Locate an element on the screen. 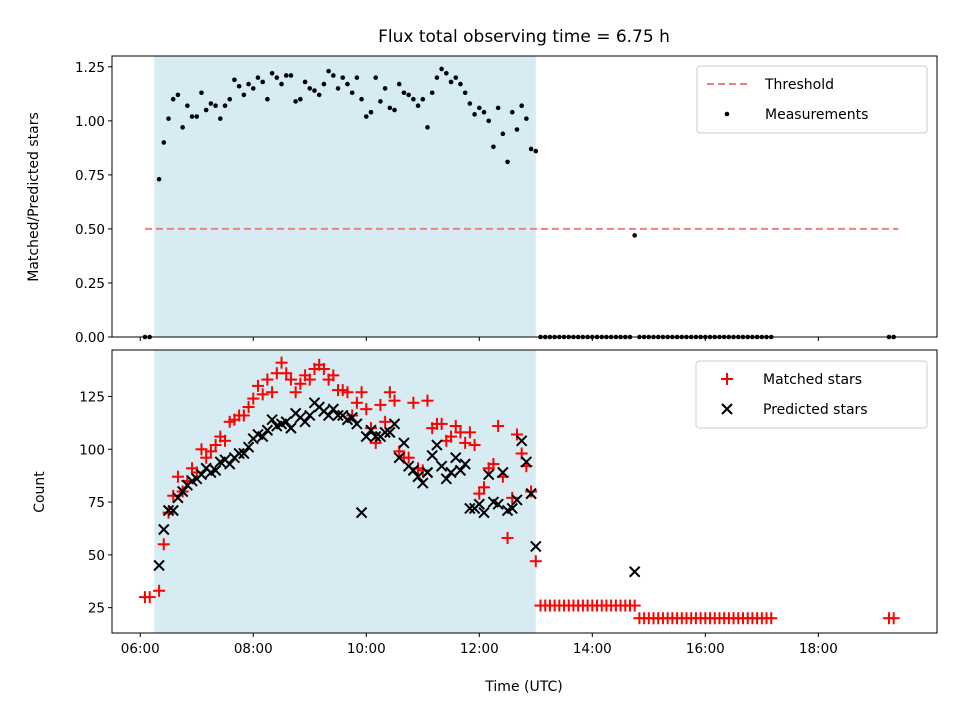 The height and width of the screenshot is (720, 960). chart-title: Flux total observing time = 6.75 h is located at coordinates (524, 37).